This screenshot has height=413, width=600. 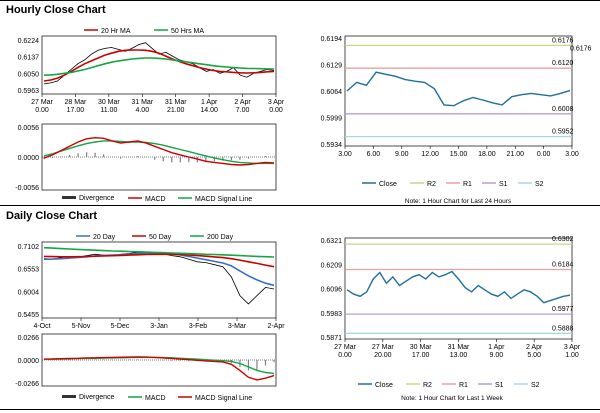 I want to click on hourly24-ytick: 0.5999, so click(x=332, y=119).